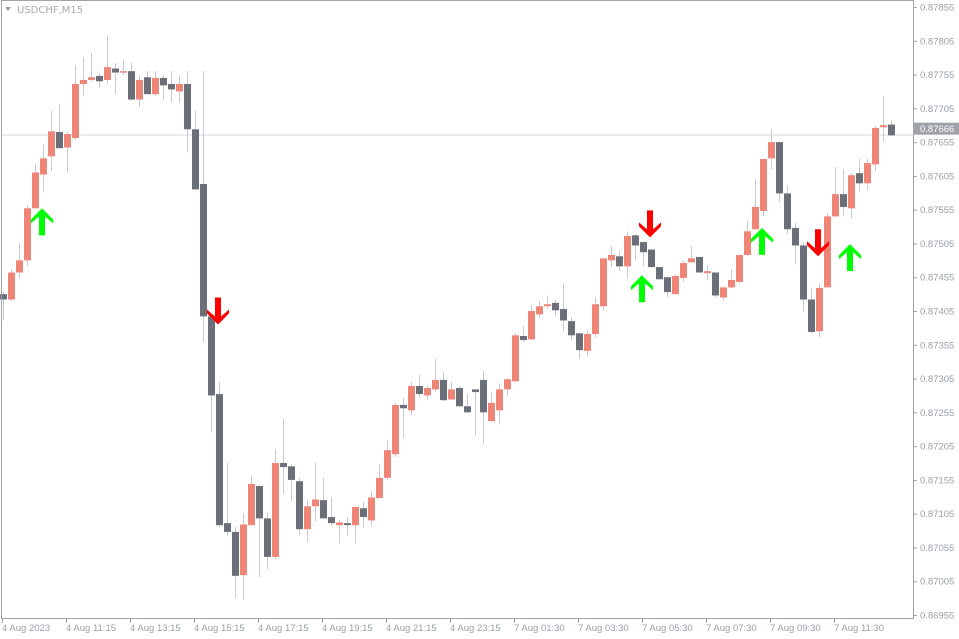  Describe the element at coordinates (8, 9) in the screenshot. I see `chart-menu-triangle-icon` at that location.